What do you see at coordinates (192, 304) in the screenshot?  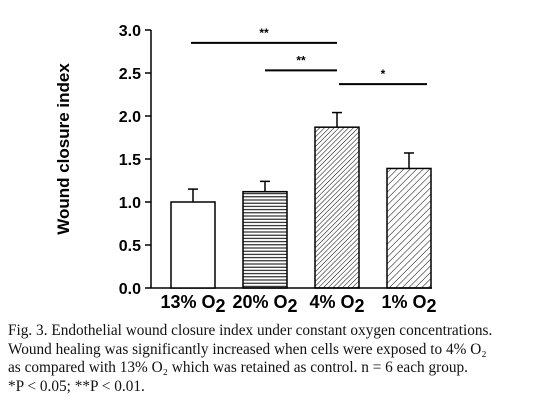 I see `x-tick-label: 13% O2` at bounding box center [192, 304].